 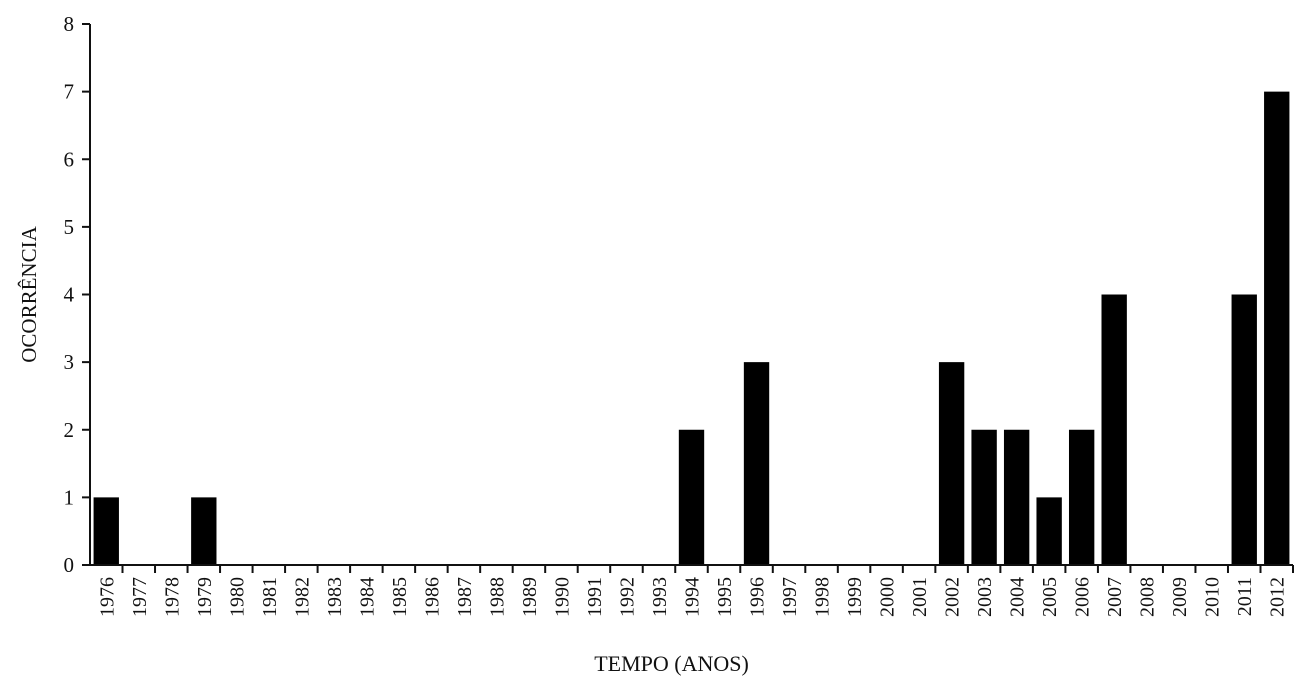 I want to click on bar-2012, so click(x=1277, y=328).